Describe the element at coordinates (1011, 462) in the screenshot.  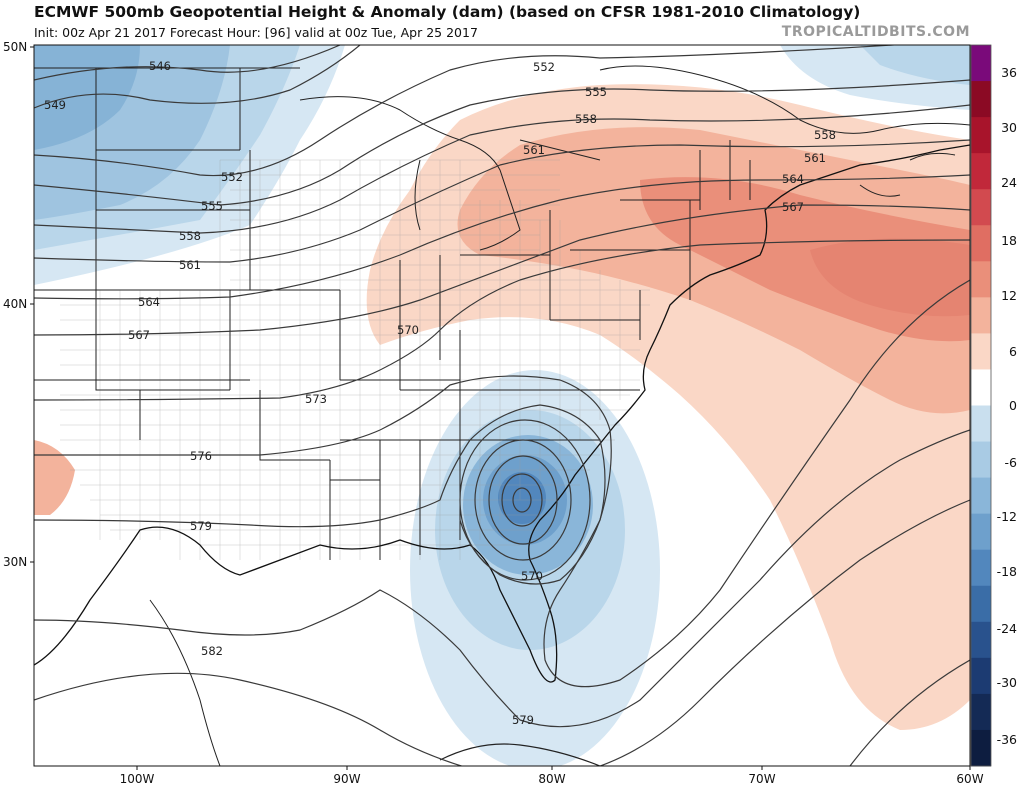
I see `colorbar-tick-label: -6` at that location.